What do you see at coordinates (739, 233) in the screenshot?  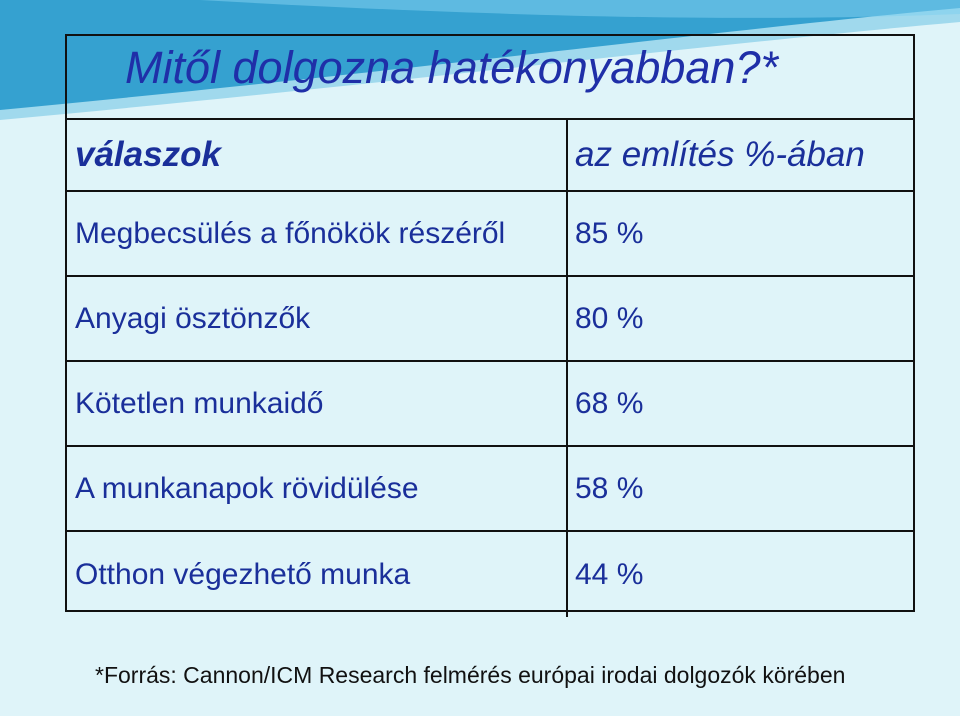 I see `percent-cell: 85 %` at bounding box center [739, 233].